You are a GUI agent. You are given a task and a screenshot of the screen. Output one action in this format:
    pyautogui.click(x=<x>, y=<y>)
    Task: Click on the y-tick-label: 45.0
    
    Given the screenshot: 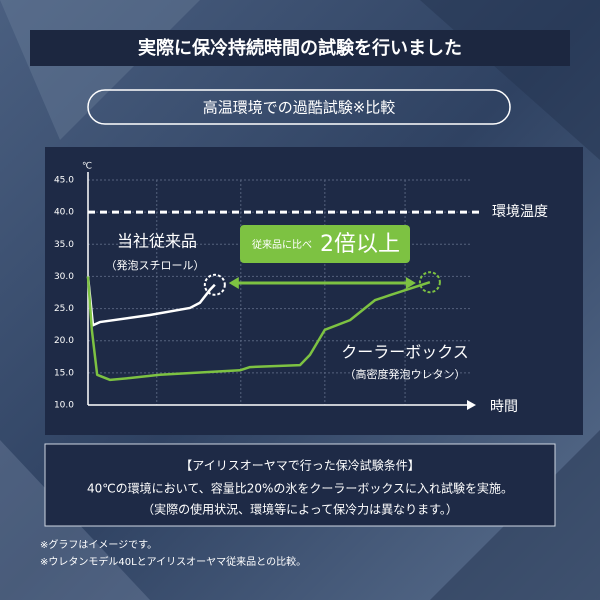 What is the action you would take?
    pyautogui.click(x=64, y=181)
    